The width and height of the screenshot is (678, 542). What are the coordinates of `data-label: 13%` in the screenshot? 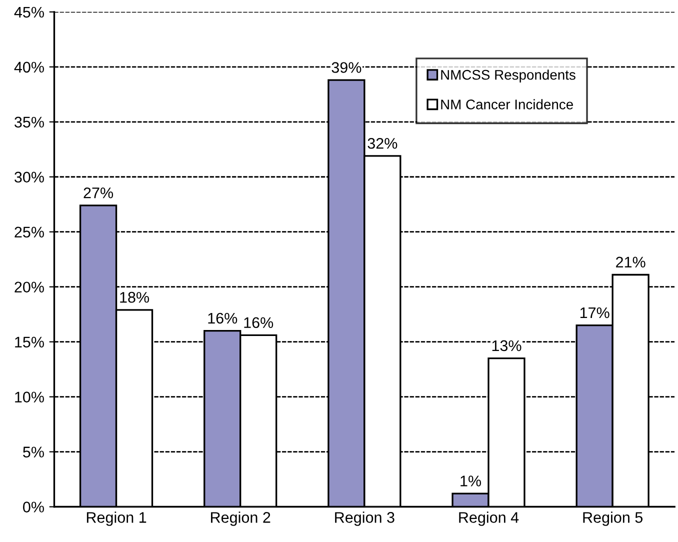 It's located at (507, 346).